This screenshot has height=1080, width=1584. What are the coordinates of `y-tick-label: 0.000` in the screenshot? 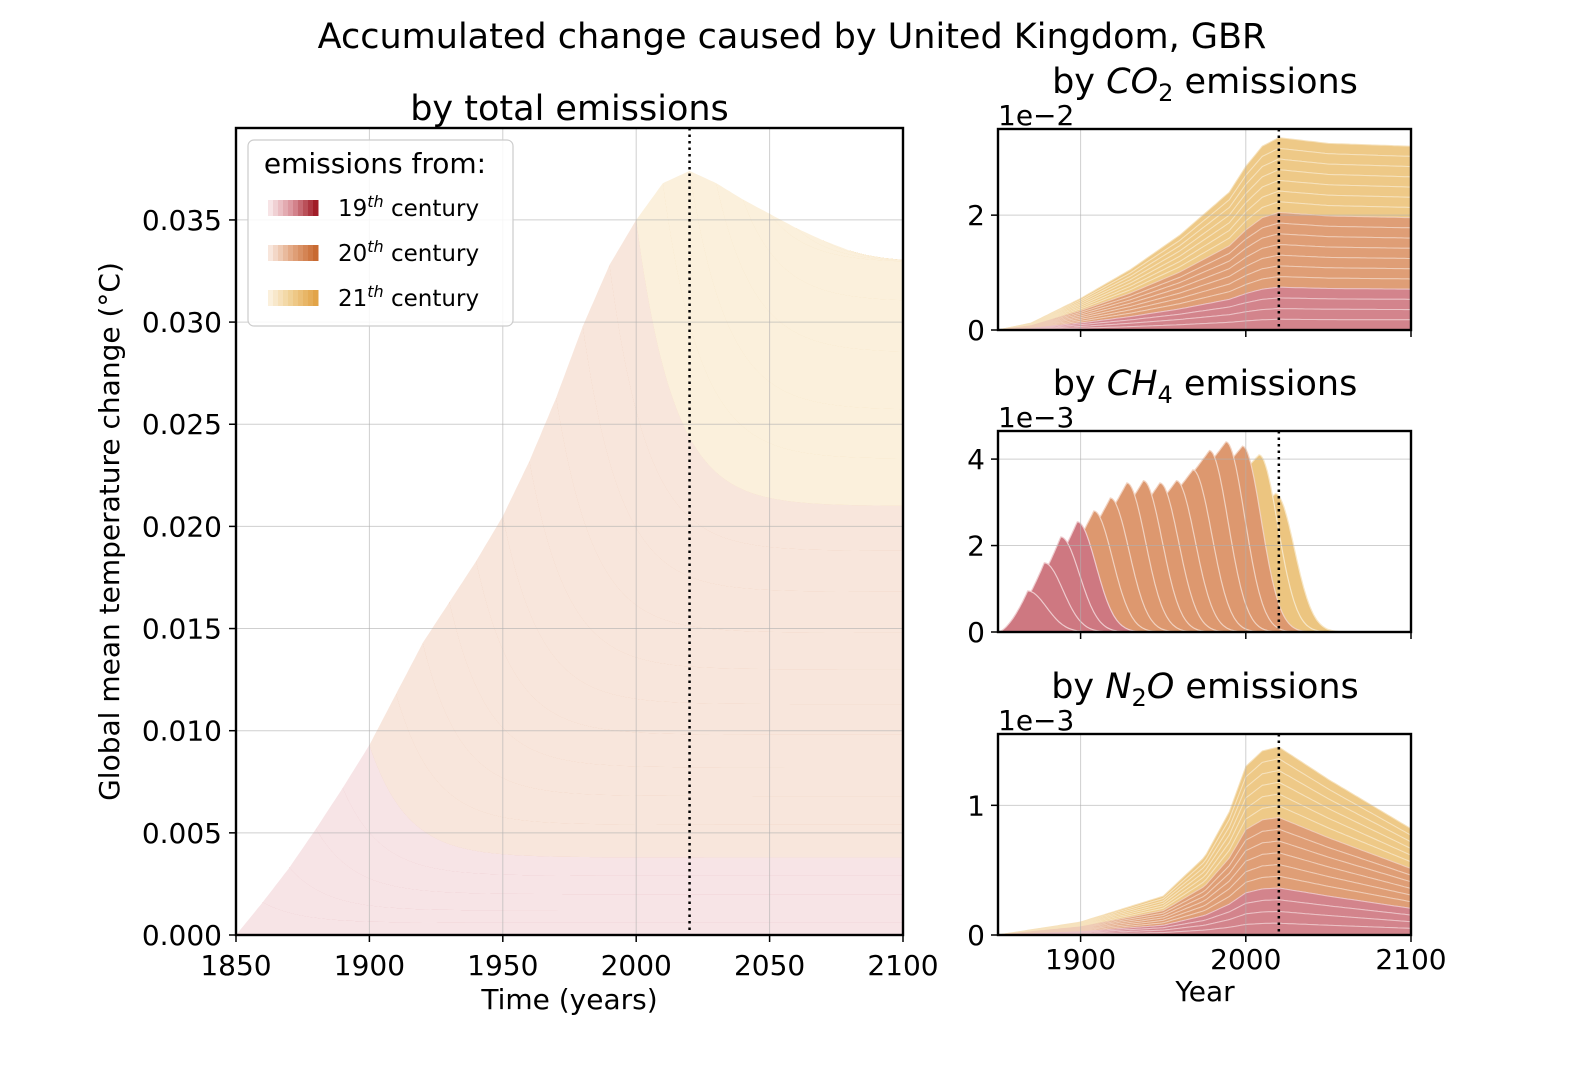 It's located at (182, 935).